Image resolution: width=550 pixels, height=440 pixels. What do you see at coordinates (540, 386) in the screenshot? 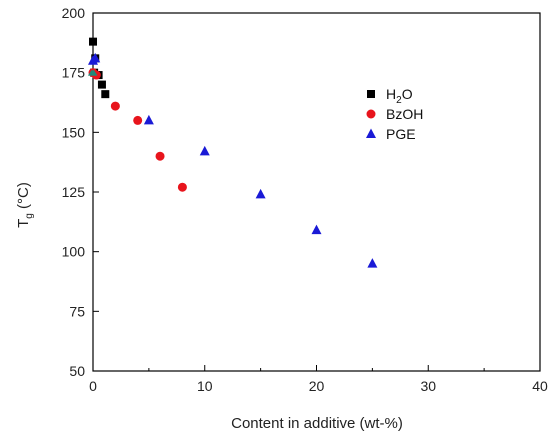
I see `x-tick-label: 40` at bounding box center [540, 386].